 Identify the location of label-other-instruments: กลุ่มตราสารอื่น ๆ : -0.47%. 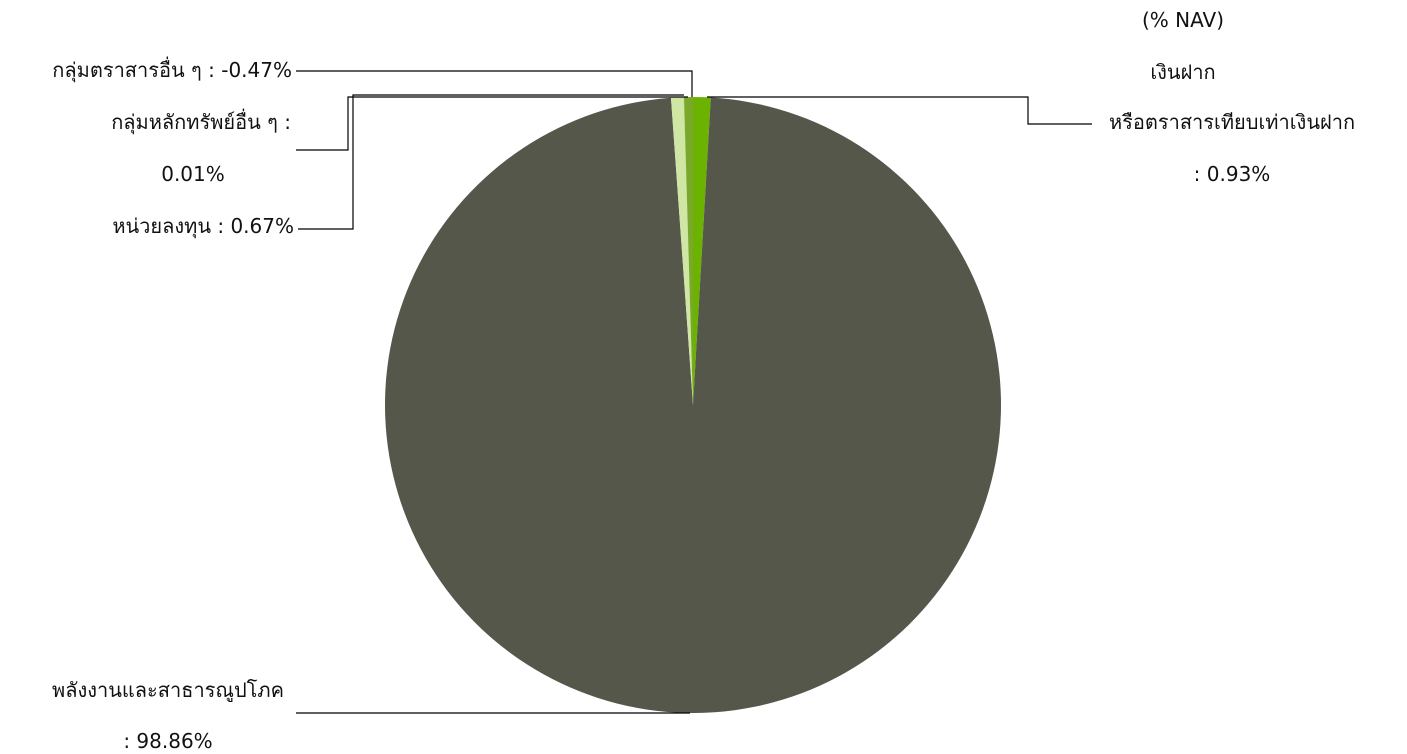
(172, 69).